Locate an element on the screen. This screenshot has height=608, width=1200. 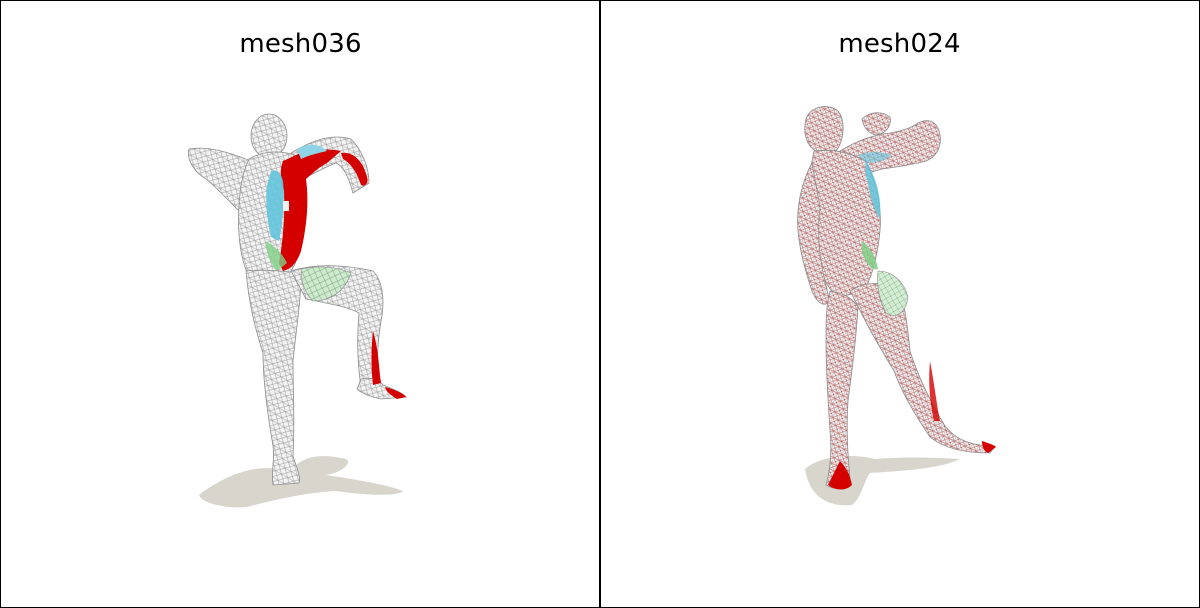
panel-title: mesh024 is located at coordinates (899, 44).